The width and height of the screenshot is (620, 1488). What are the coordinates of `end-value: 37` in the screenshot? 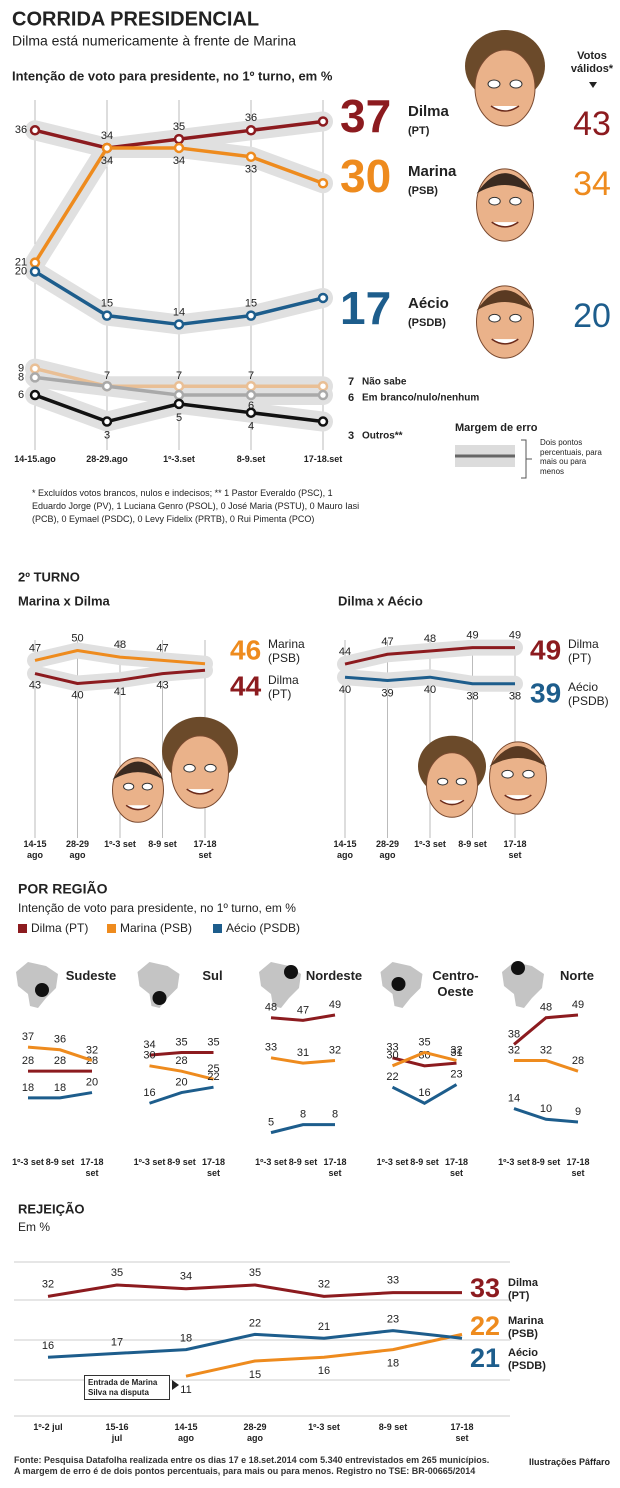 It's located at (365, 116).